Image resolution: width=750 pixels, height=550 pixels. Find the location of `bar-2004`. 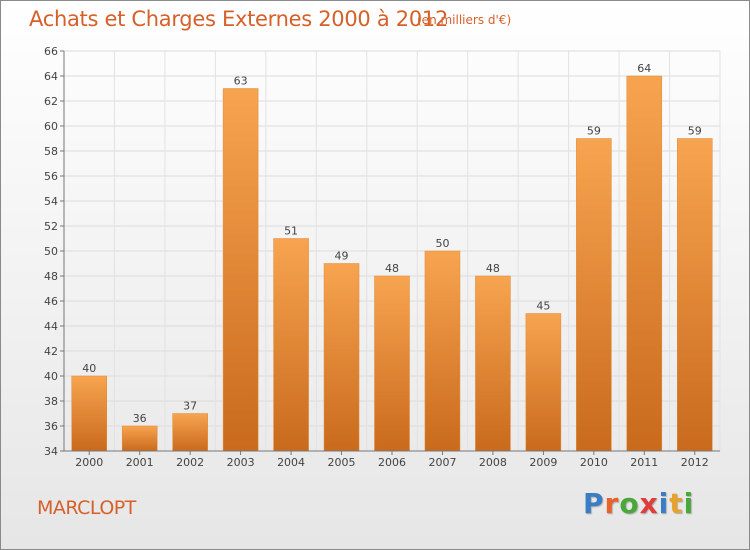

bar-2004 is located at coordinates (291, 345).